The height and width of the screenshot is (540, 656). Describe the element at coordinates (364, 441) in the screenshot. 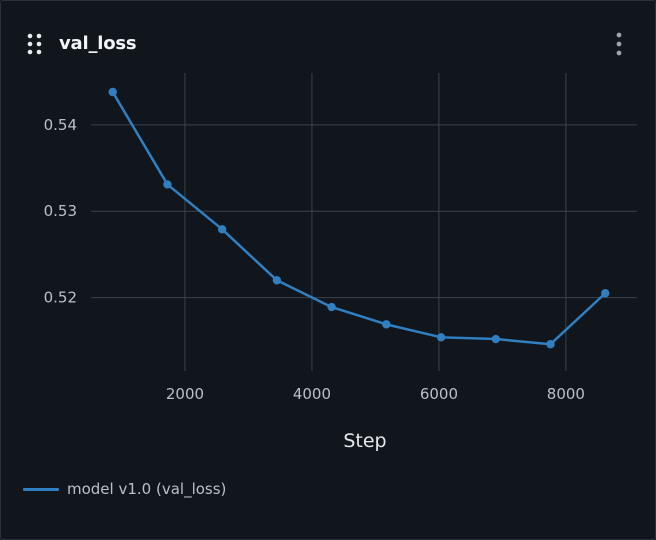

I see `x-axis-title: Step` at that location.